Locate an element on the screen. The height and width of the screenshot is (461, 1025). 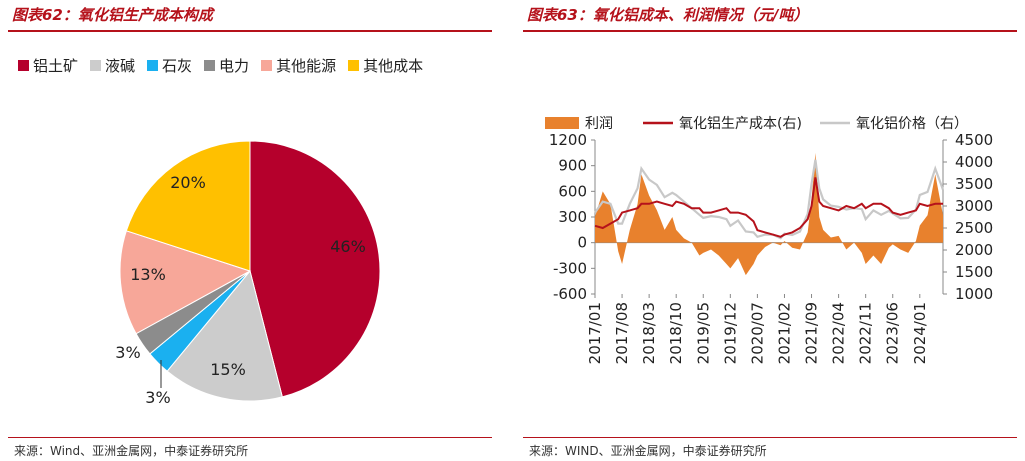
right-tick-label: 1500 is located at coordinates (974, 272).